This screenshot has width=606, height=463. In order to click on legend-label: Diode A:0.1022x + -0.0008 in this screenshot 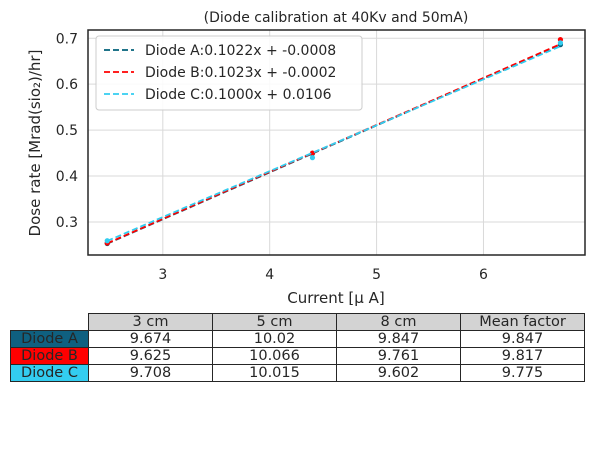, I will do `click(240, 51)`.